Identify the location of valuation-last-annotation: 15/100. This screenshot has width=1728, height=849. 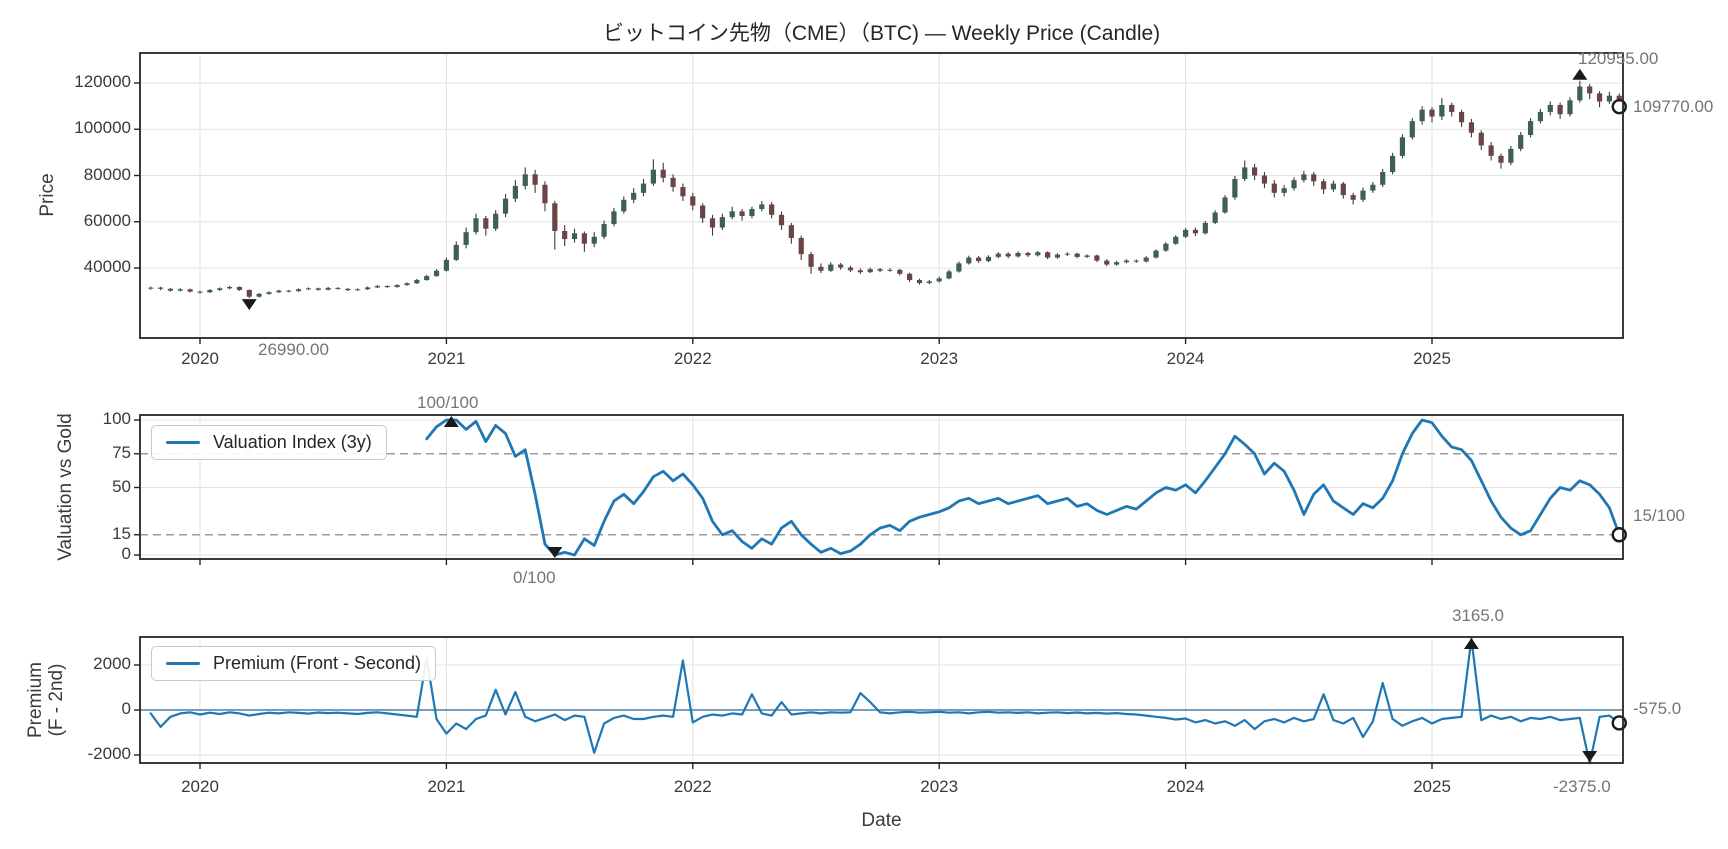
(1659, 515).